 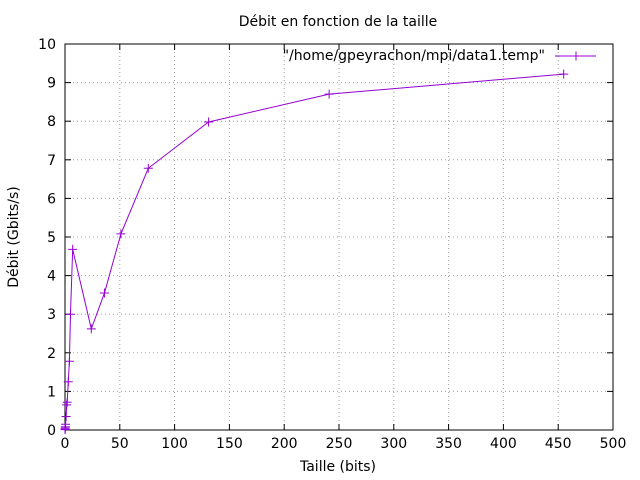 What do you see at coordinates (47, 45) in the screenshot?
I see `y-tick-label: 10` at bounding box center [47, 45].